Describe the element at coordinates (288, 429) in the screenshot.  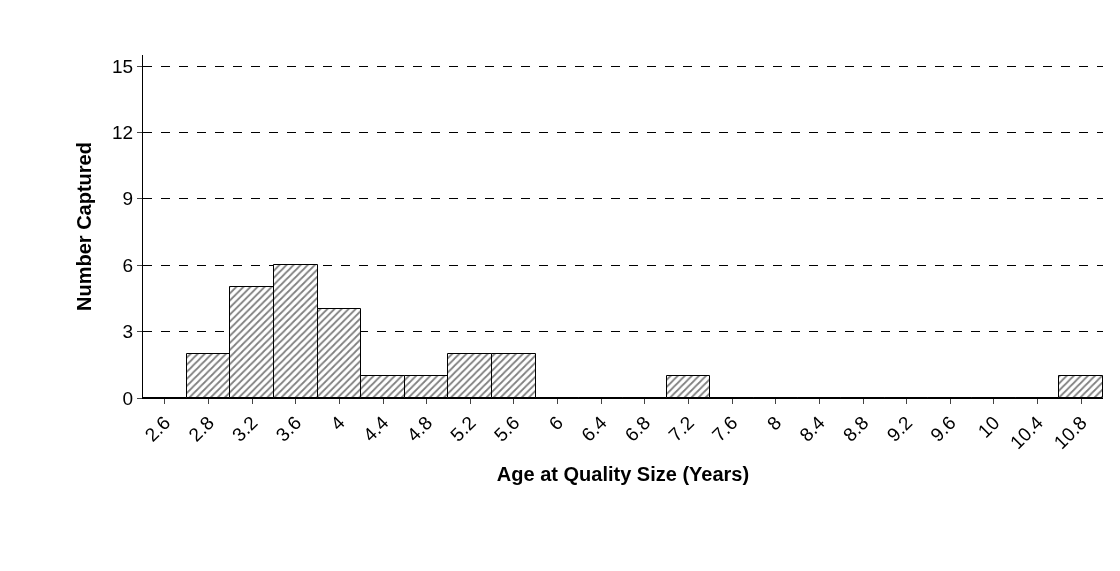
I see `x-tick-label: 3.6` at that location.